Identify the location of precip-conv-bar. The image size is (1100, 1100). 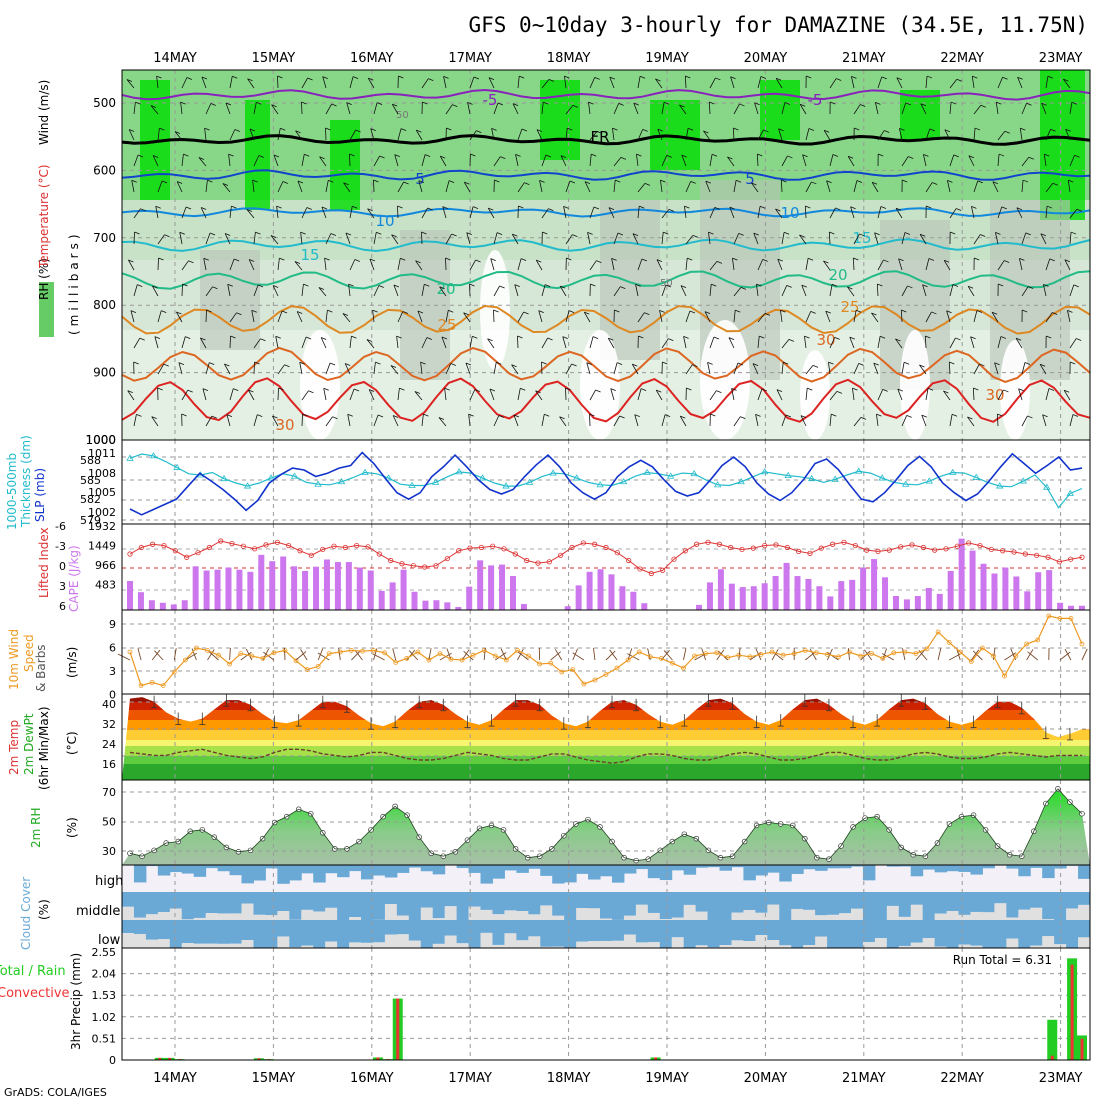
(1052, 1057).